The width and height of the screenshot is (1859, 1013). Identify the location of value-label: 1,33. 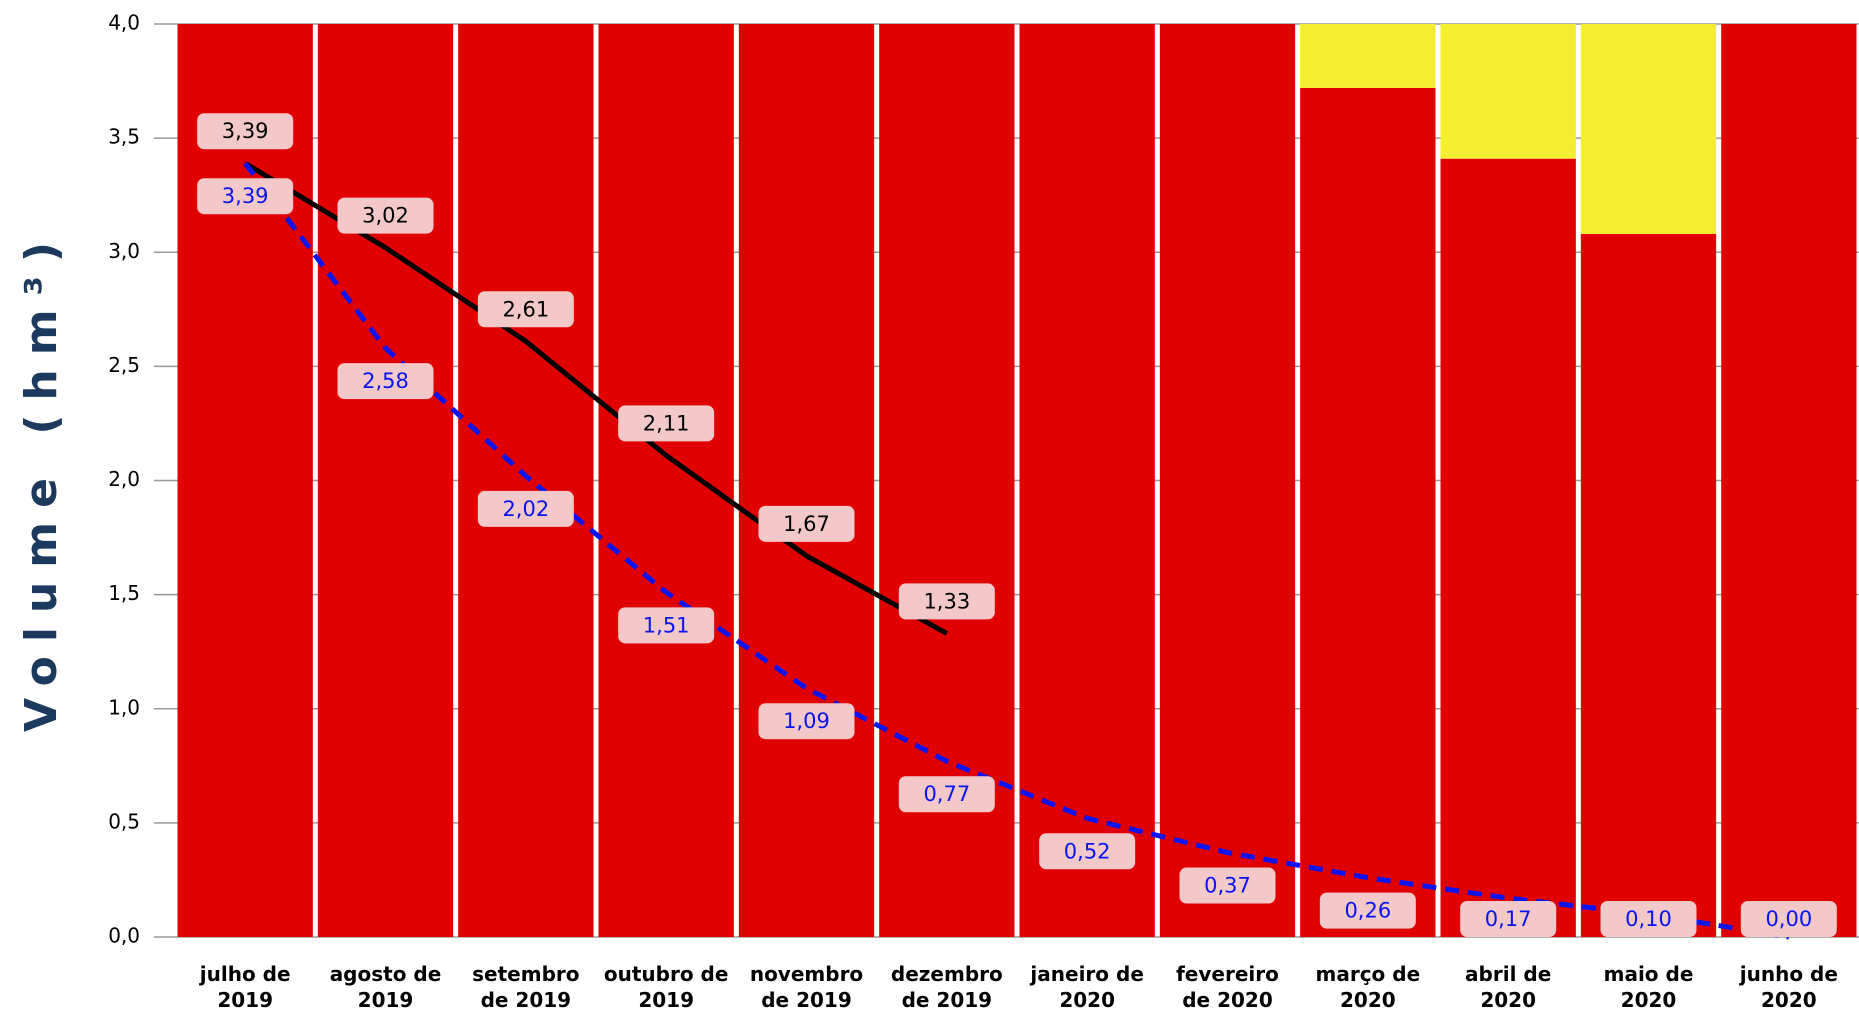
(946, 601).